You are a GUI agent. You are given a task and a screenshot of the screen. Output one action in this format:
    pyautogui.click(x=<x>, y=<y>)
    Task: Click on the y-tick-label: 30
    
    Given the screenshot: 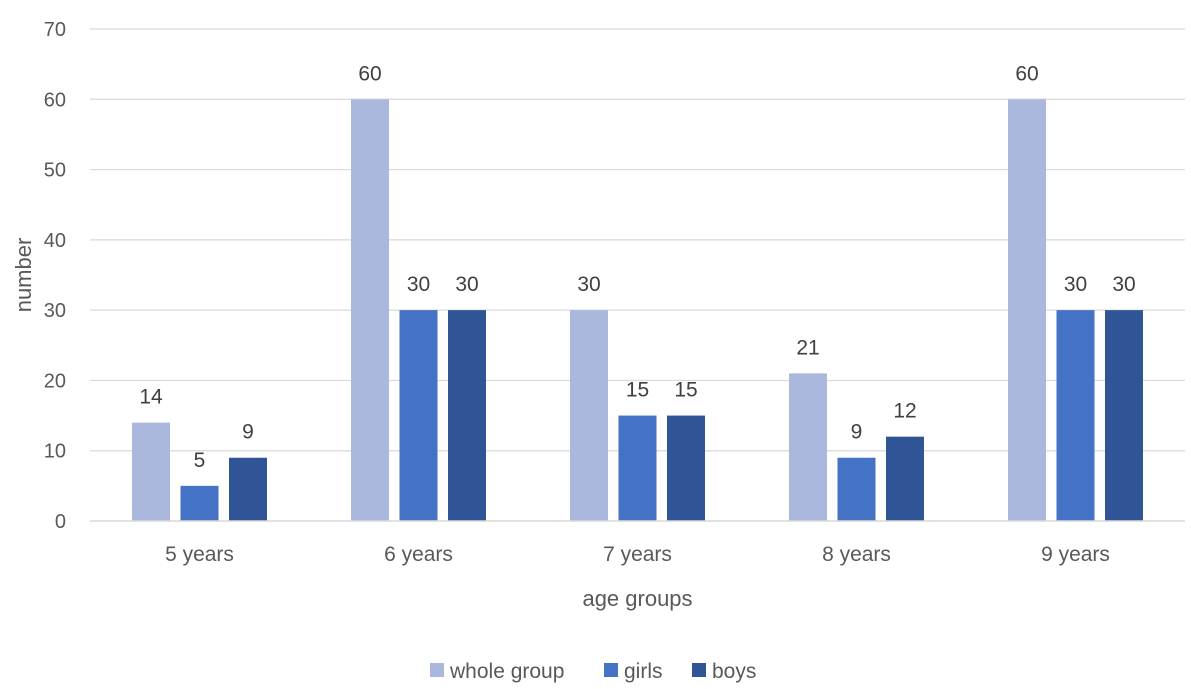 What is the action you would take?
    pyautogui.click(x=55, y=311)
    